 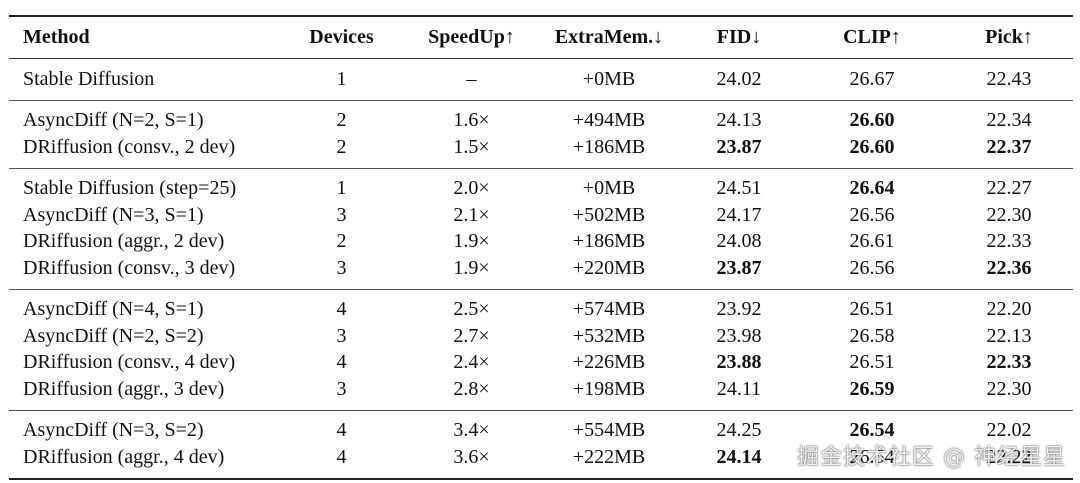 What do you see at coordinates (872, 78) in the screenshot?
I see `cell-clip: 26.67` at bounding box center [872, 78].